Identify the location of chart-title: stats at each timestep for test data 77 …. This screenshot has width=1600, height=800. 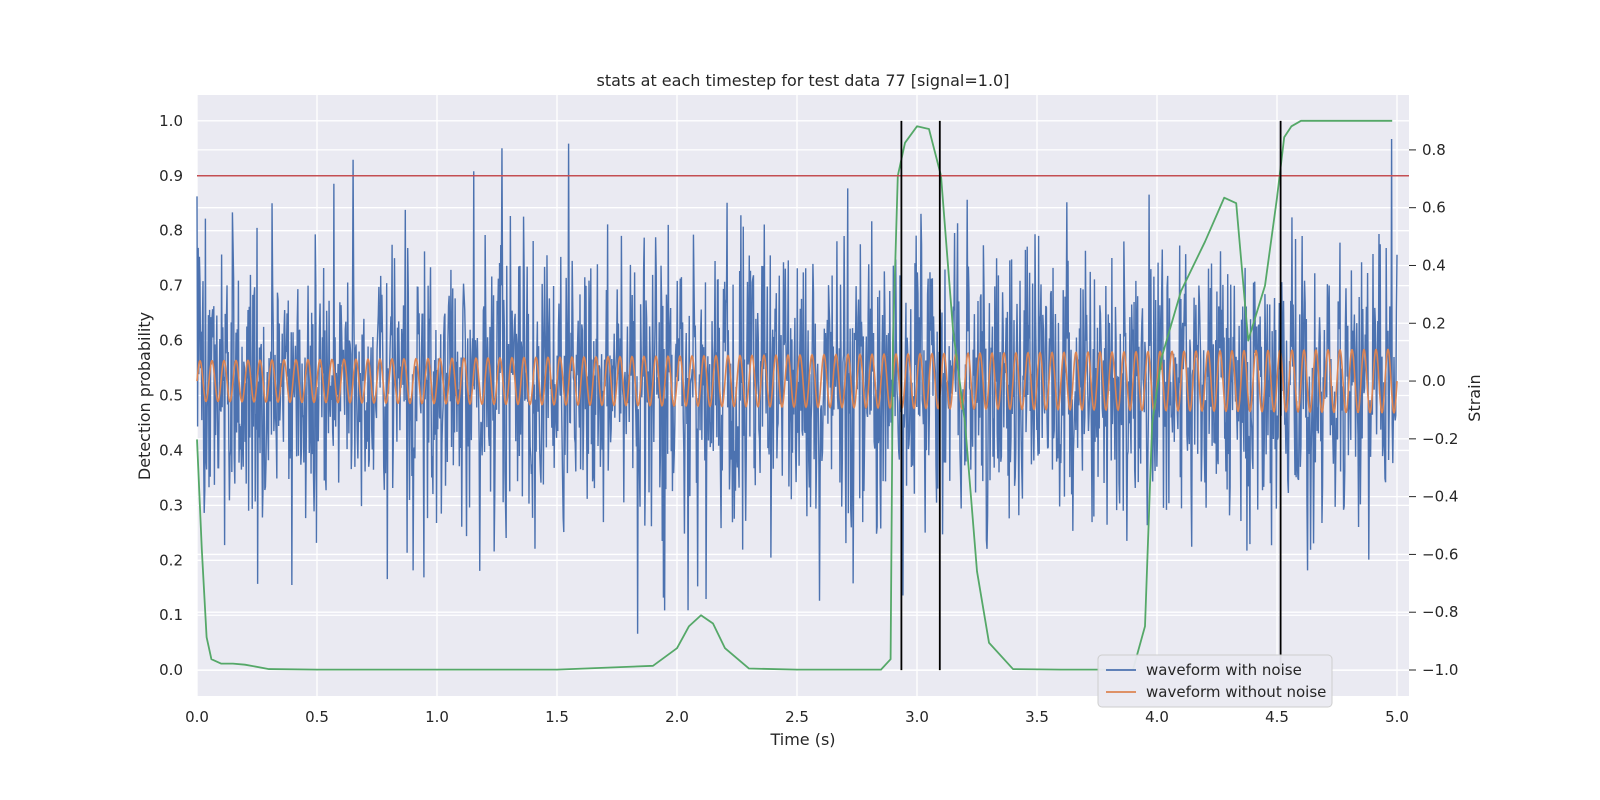
(803, 80).